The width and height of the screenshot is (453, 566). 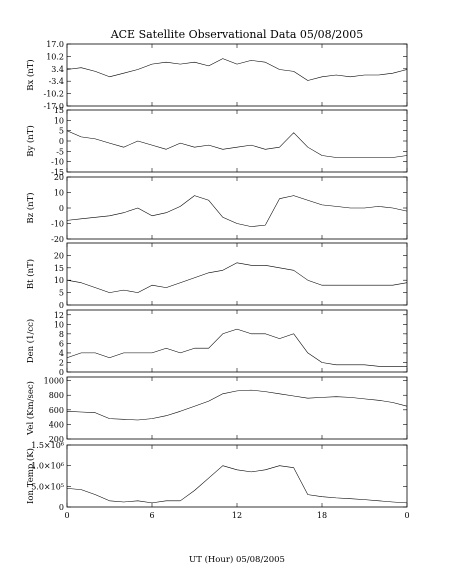 I want to click on y-tick-label: 1000, so click(x=54, y=381).